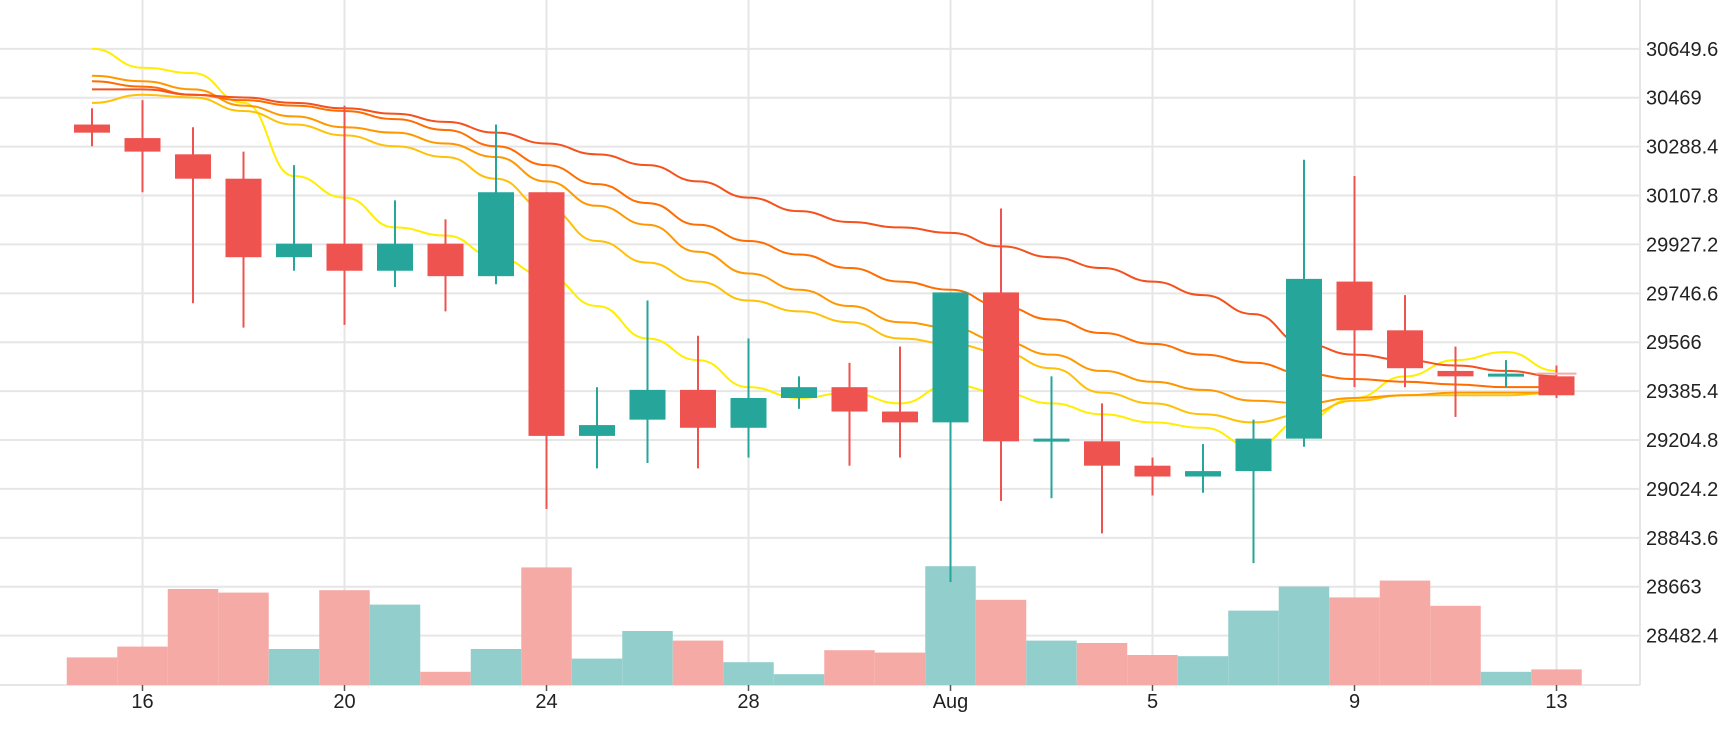 Image resolution: width=1730 pixels, height=735 pixels. I want to click on x-tick-label: 5, so click(1152, 702).